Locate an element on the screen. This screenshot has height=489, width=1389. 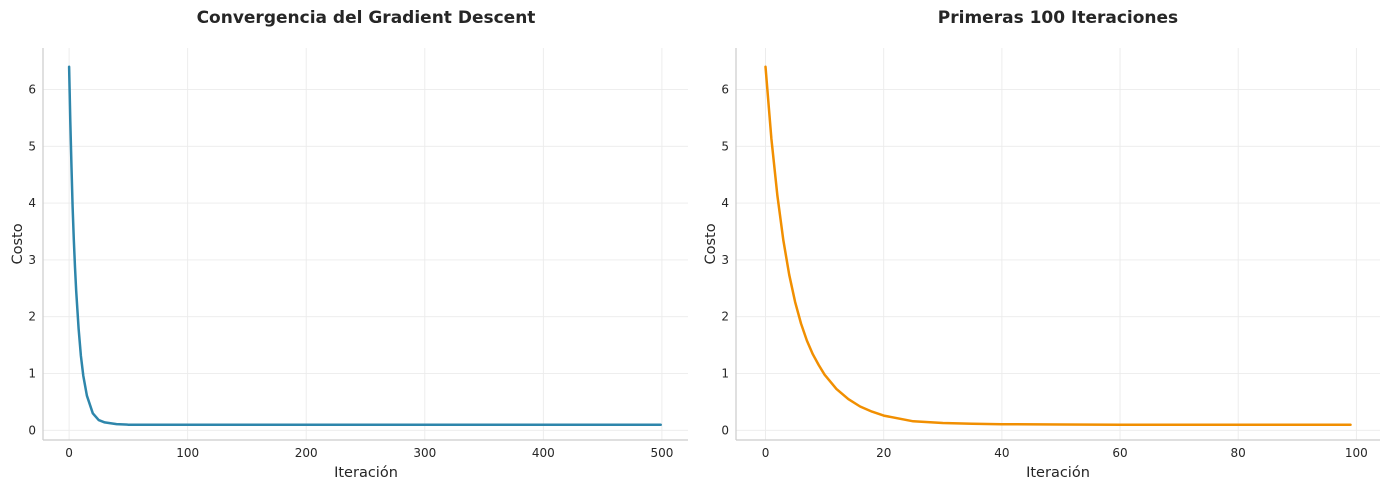
x-tick-label: 200 is located at coordinates (306, 453).